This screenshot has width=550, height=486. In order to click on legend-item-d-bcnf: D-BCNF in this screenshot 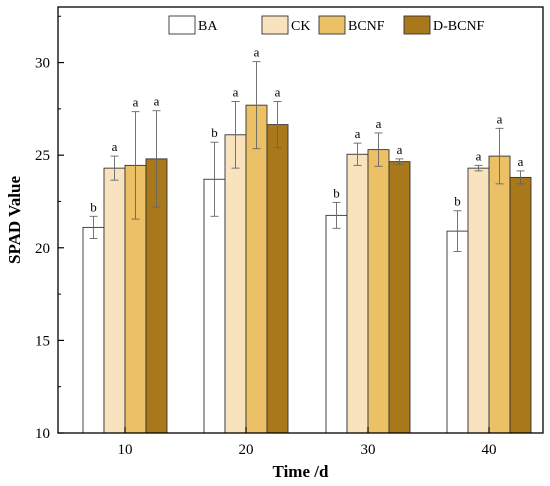, I will do `click(444, 25)`.